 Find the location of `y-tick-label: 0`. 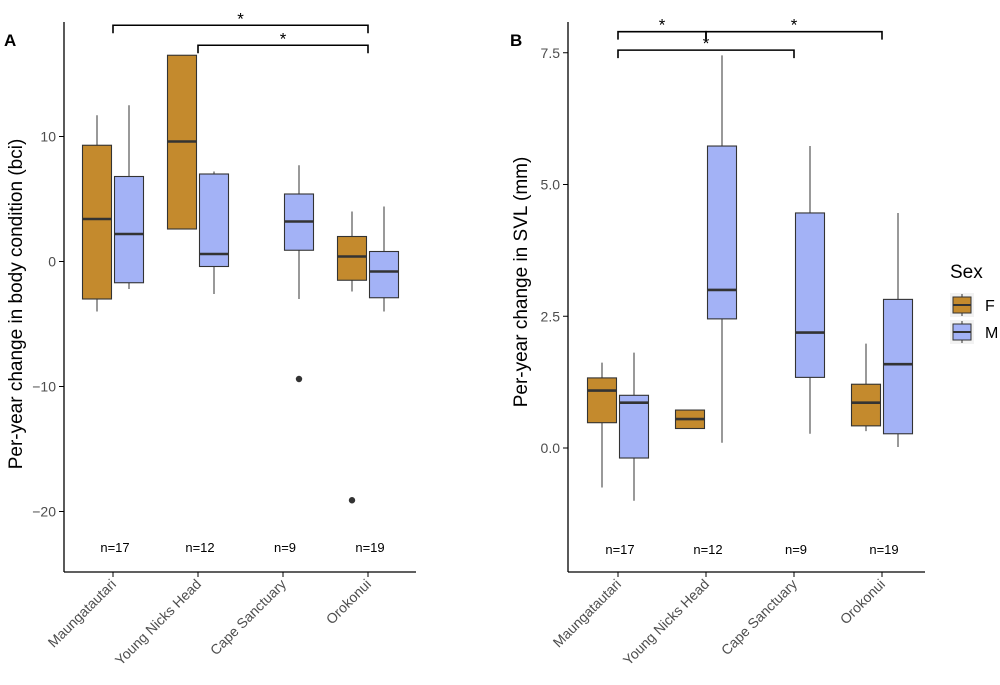

y-tick-label: 0 is located at coordinates (52, 262).